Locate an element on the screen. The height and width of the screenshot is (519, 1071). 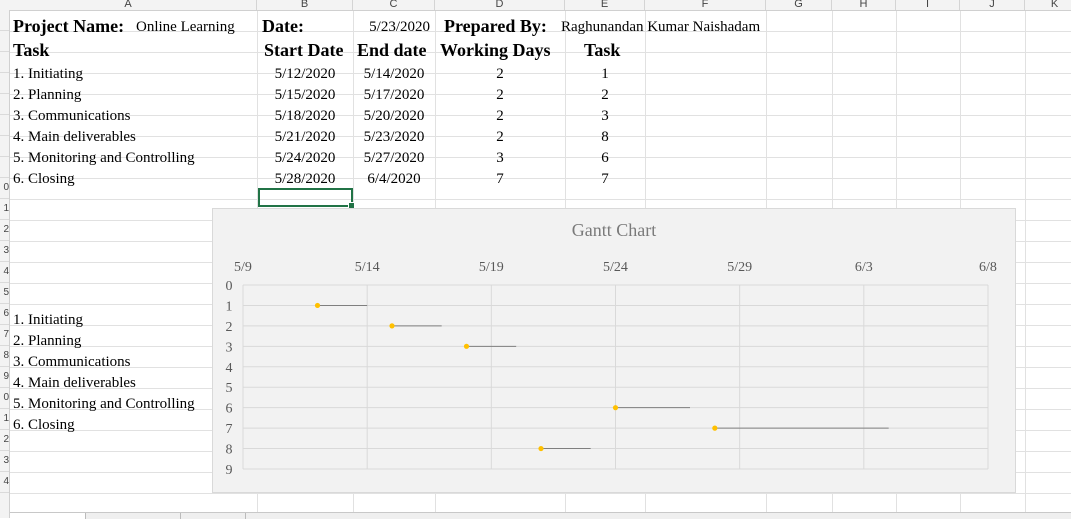
table-cell-task-number: 8 is located at coordinates (605, 137).